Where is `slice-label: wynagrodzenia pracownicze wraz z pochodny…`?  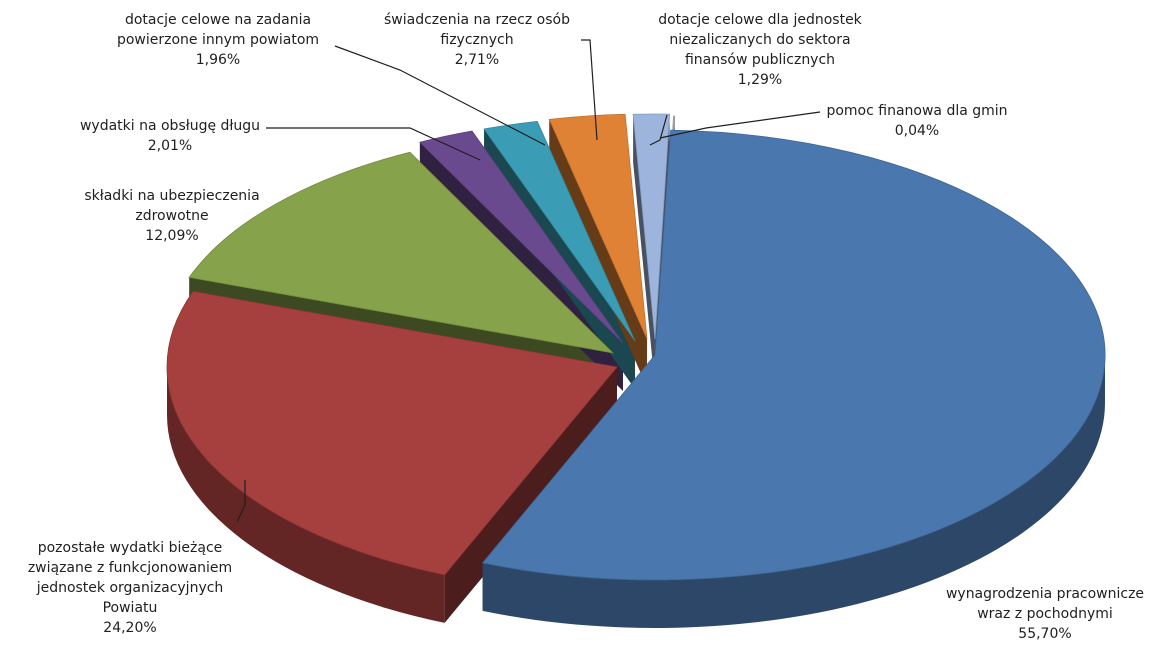 slice-label: wynagrodzenia pracownicze wraz z pochodny… is located at coordinates (1045, 614).